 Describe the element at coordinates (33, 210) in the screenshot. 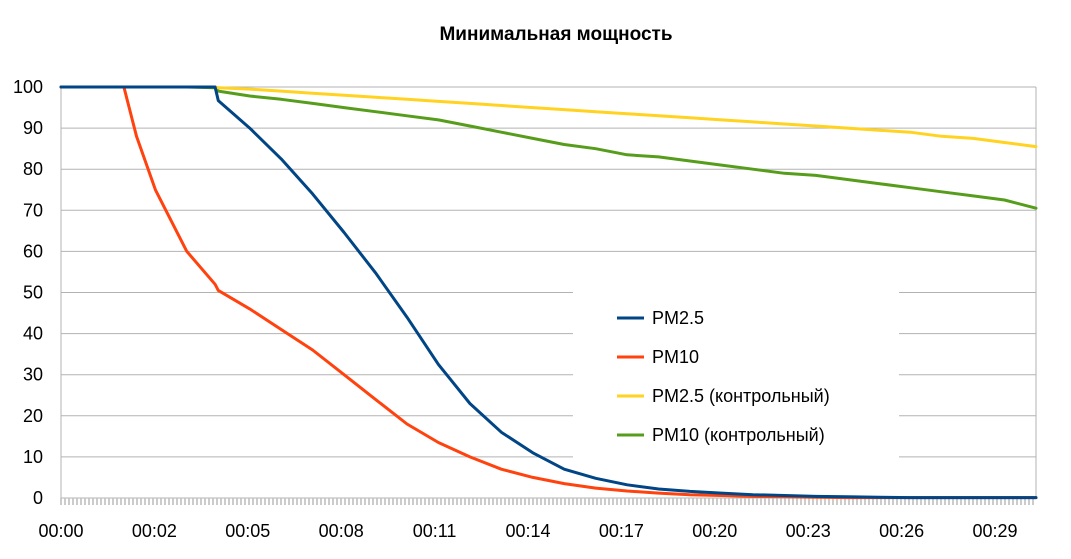

I see `y-tick-label: 70` at that location.